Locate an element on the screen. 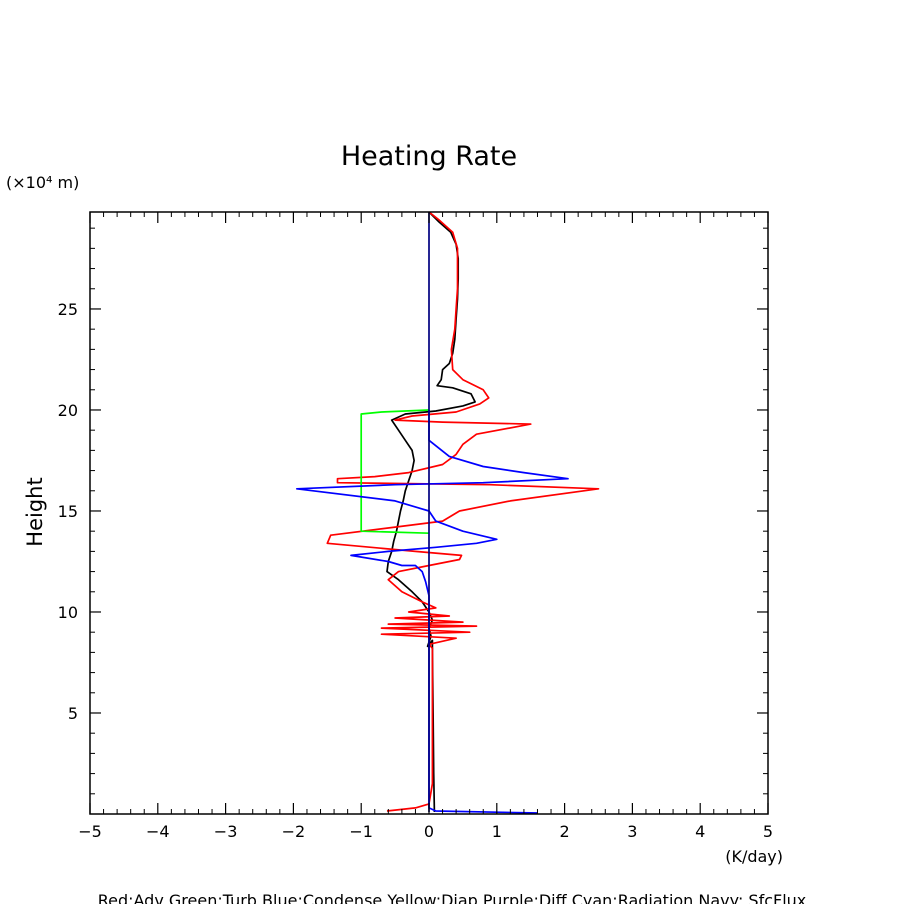 The width and height of the screenshot is (904, 904). x-axis-label: (K/day) is located at coordinates (754, 856).